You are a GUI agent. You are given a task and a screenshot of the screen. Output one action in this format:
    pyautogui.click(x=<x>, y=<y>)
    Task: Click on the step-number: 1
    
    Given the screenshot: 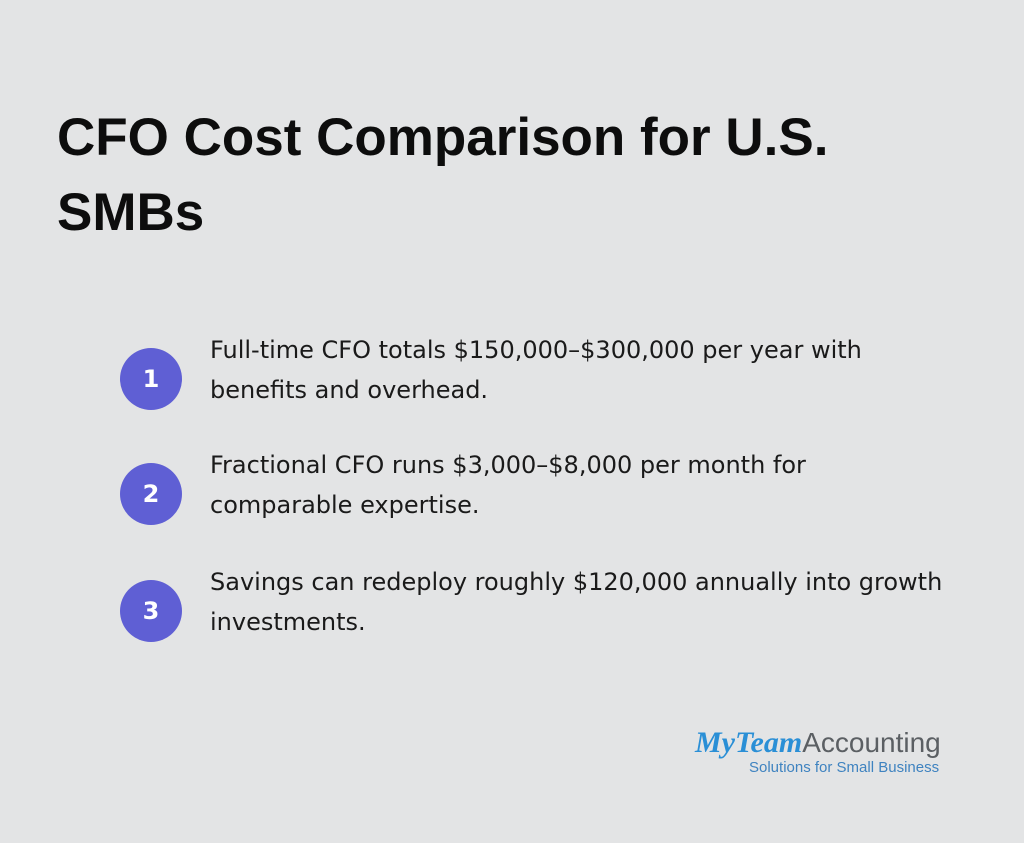 What is the action you would take?
    pyautogui.click(x=151, y=379)
    